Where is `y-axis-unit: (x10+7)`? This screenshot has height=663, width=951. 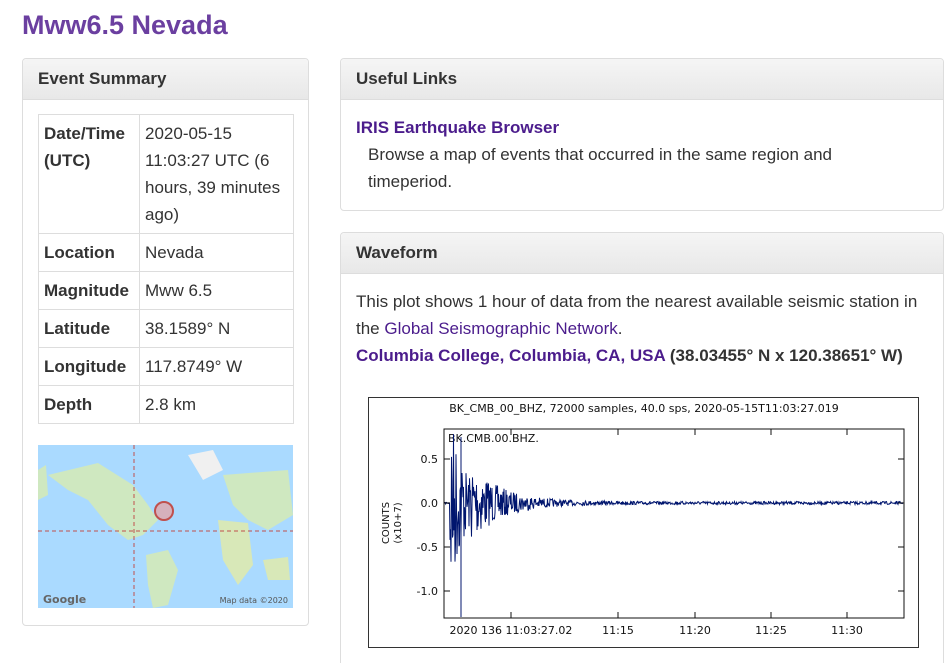
y-axis-unit: (x10+7) is located at coordinates (398, 522).